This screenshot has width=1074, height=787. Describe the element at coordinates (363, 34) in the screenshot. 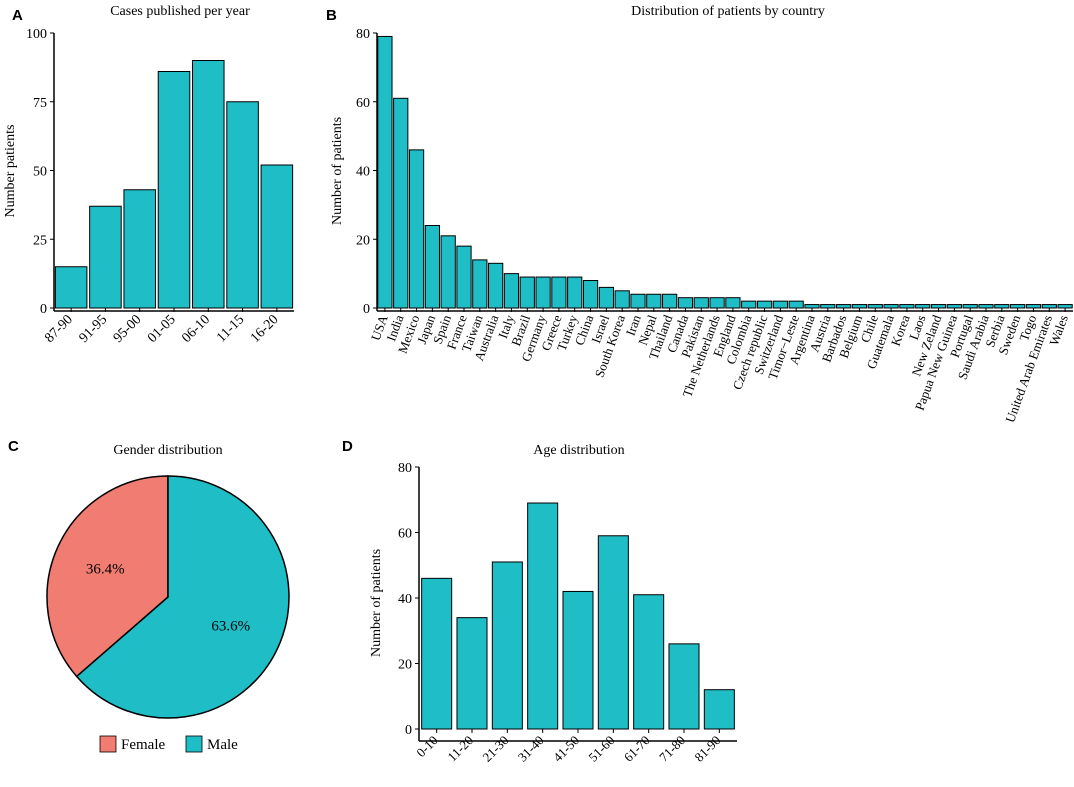

I see `panel-b-ytick-label: 80` at that location.